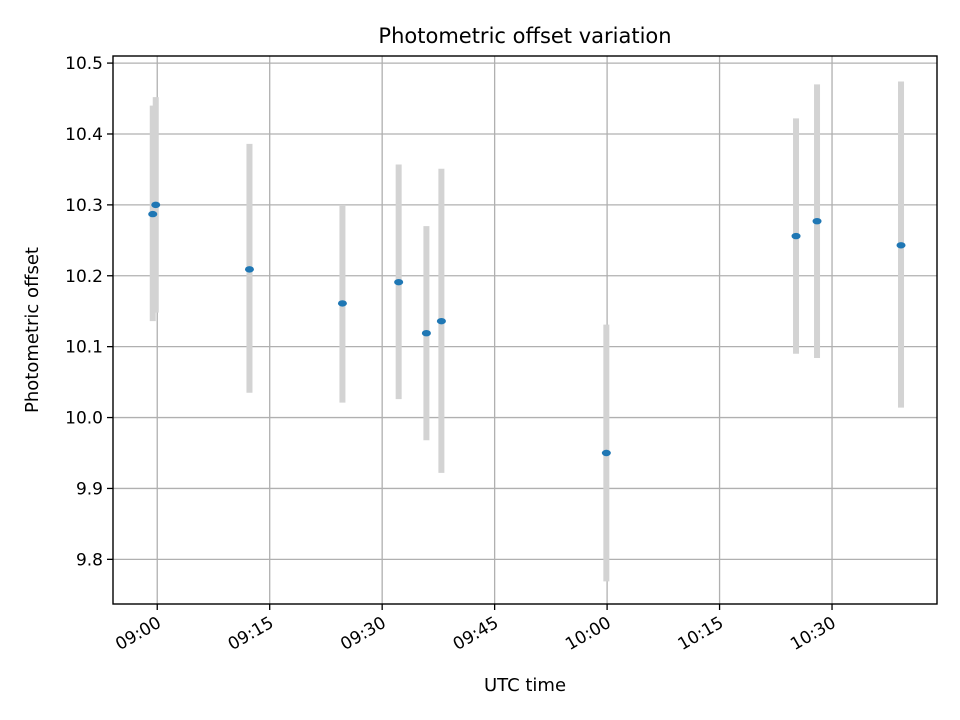 This screenshot has width=960, height=720. What do you see at coordinates (32, 330) in the screenshot?
I see `y-axis-label: Photometric offset` at bounding box center [32, 330].